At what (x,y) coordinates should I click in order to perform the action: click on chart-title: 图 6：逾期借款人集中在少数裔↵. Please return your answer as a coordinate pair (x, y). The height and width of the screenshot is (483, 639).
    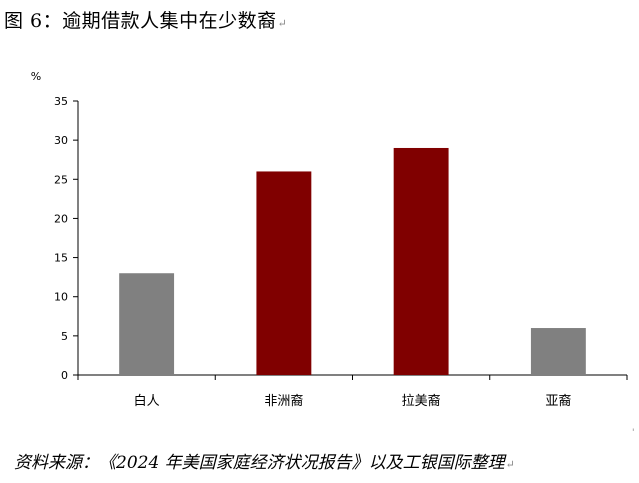
    Looking at the image, I should click on (145, 19).